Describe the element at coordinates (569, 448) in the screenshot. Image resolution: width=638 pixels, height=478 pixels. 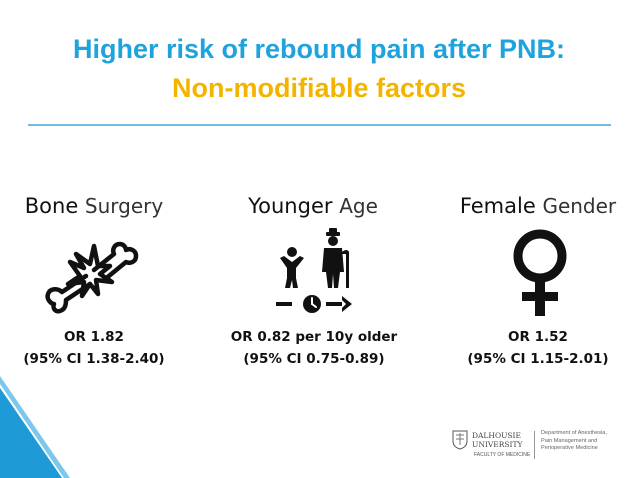
I see `department-line3: Perioperative Medicine` at that location.